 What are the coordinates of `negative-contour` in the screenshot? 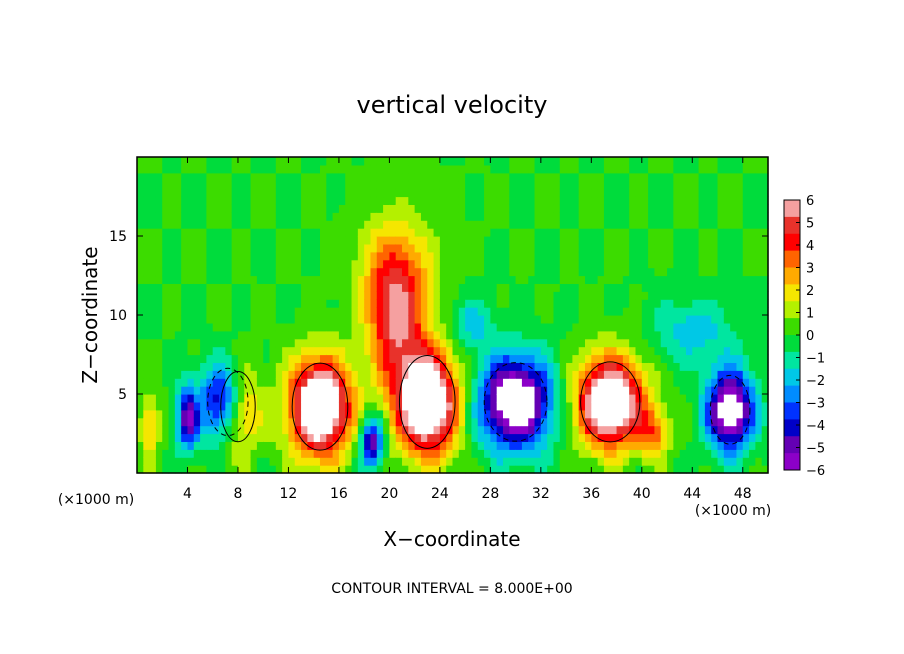 It's located at (730, 409).